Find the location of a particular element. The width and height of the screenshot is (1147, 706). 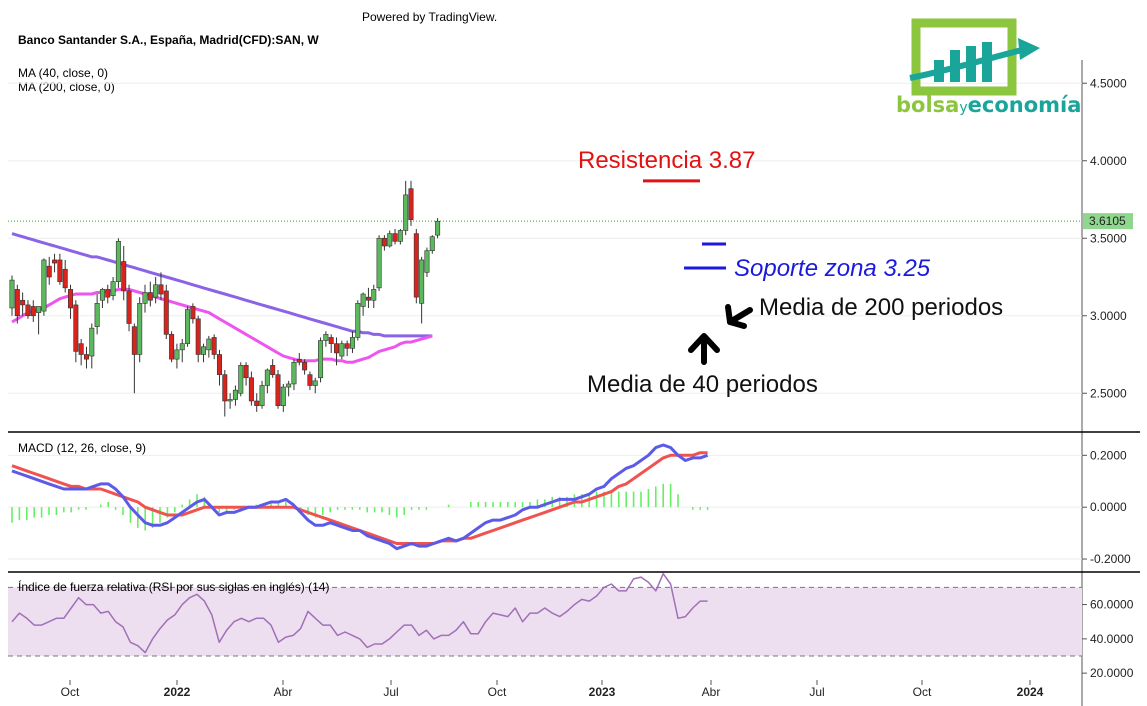

rsi-tick-label: 20.0000 is located at coordinates (1112, 673).